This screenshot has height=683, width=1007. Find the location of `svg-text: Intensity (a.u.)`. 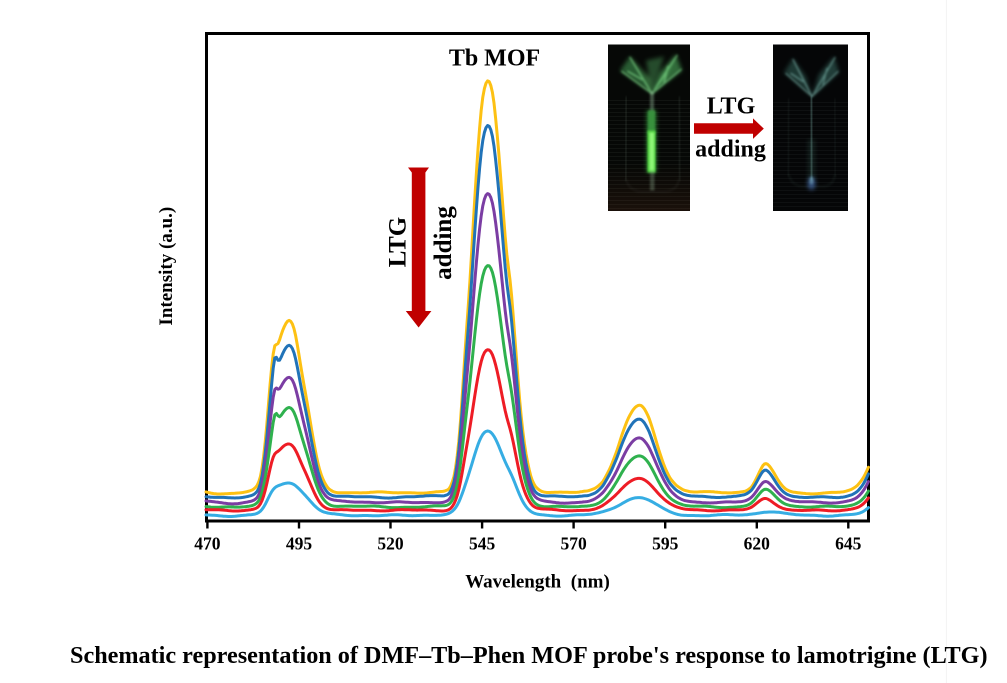

svg-text: Intensity (a.u.) is located at coordinates (166, 266).